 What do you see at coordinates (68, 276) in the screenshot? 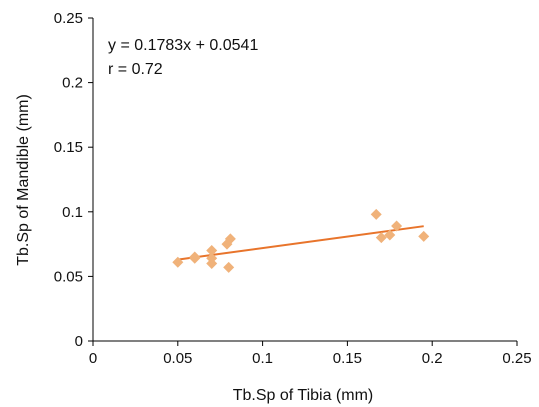
I see `y-tick-label: 0.05` at bounding box center [68, 276].